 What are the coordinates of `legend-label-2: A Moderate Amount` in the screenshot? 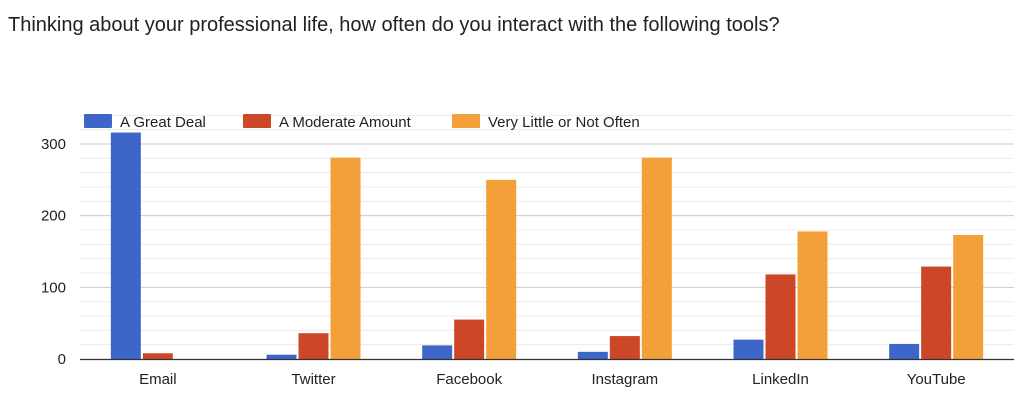 It's located at (345, 122).